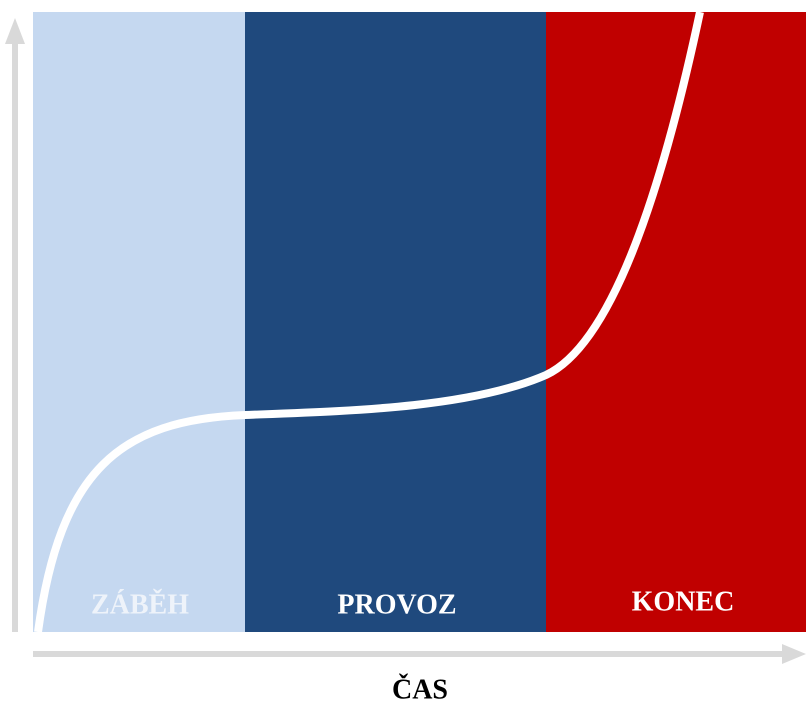 The image size is (806, 708). Describe the element at coordinates (794, 654) in the screenshot. I see `x-axis-arrow` at that location.